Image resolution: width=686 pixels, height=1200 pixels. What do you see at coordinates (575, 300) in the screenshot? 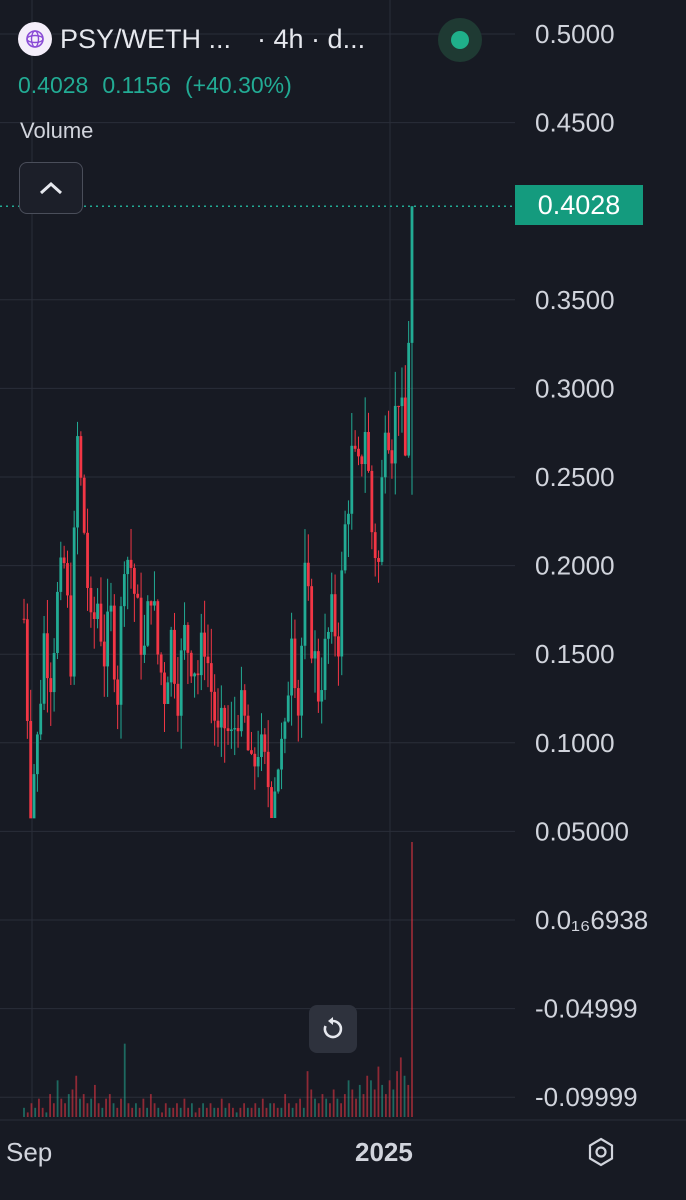
I see `y-tick-label: 0.3500` at bounding box center [575, 300].